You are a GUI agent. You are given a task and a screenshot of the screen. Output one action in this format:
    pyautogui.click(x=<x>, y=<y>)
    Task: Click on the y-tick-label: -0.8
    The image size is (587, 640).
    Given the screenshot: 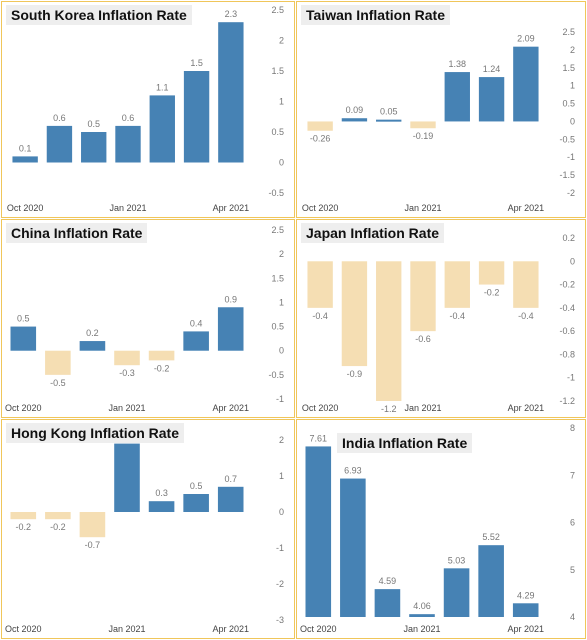 What is the action you would take?
    pyautogui.click(x=567, y=354)
    